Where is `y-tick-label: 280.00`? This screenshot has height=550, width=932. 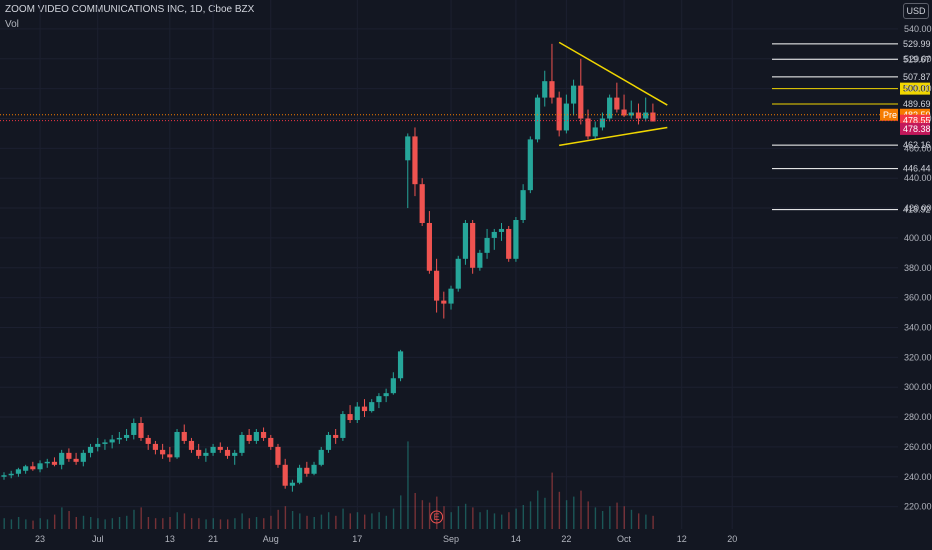 y-tick-label: 280.00 is located at coordinates (918, 417).